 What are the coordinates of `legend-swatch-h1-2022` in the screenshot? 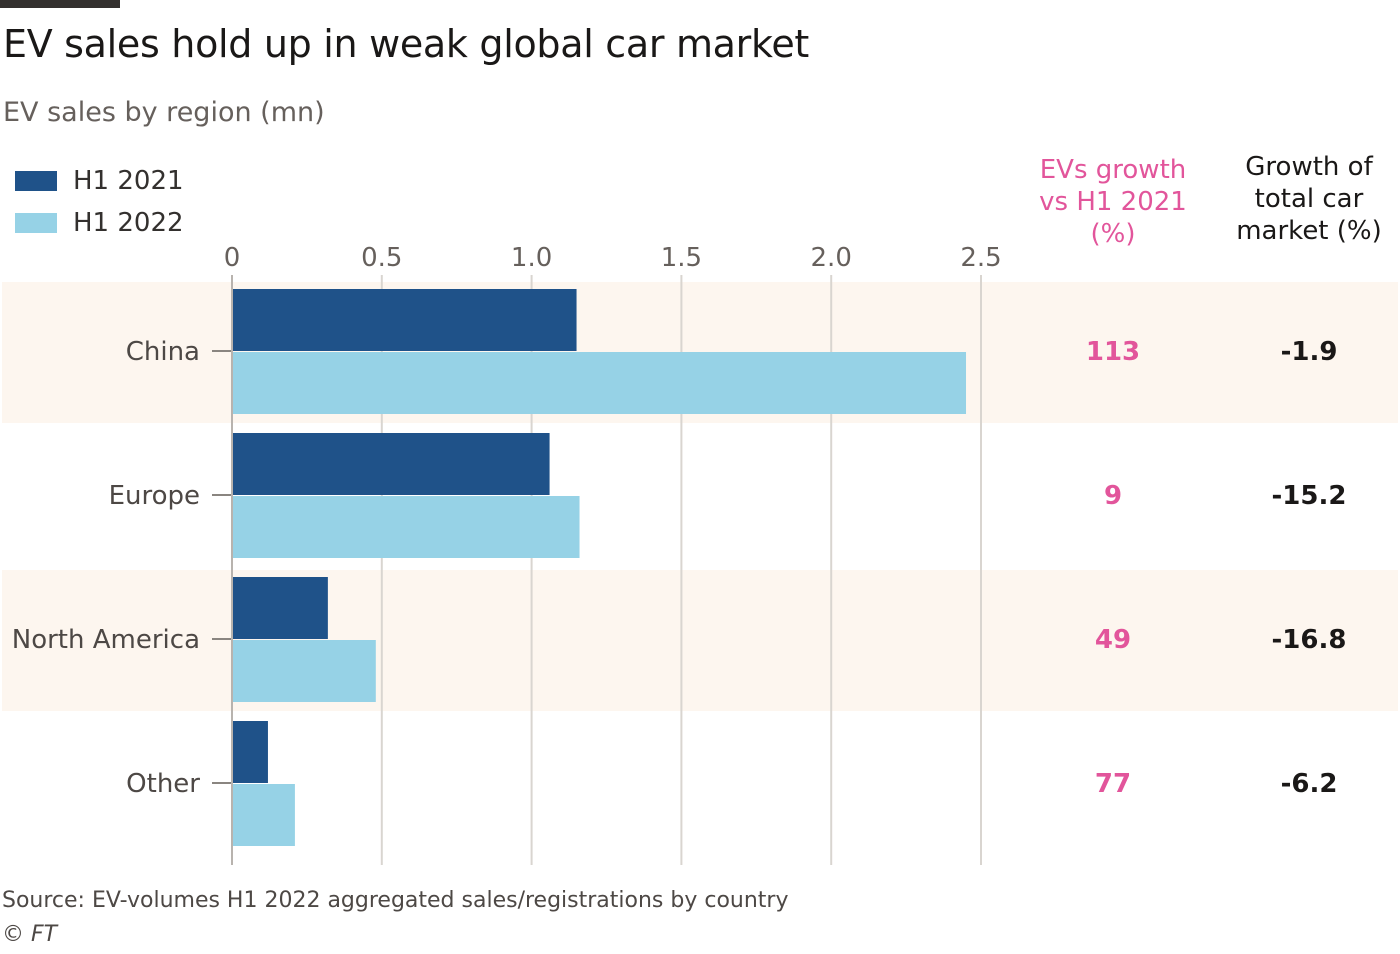 It's located at (36, 223).